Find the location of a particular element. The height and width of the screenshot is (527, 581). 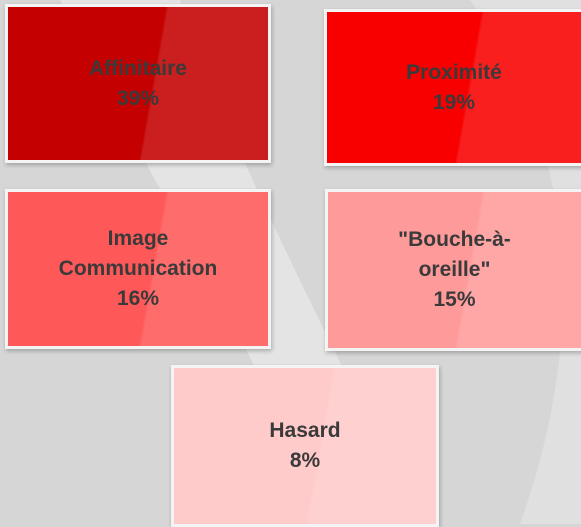

node: "Bouche-à-oreille" 15% is located at coordinates (453, 270).